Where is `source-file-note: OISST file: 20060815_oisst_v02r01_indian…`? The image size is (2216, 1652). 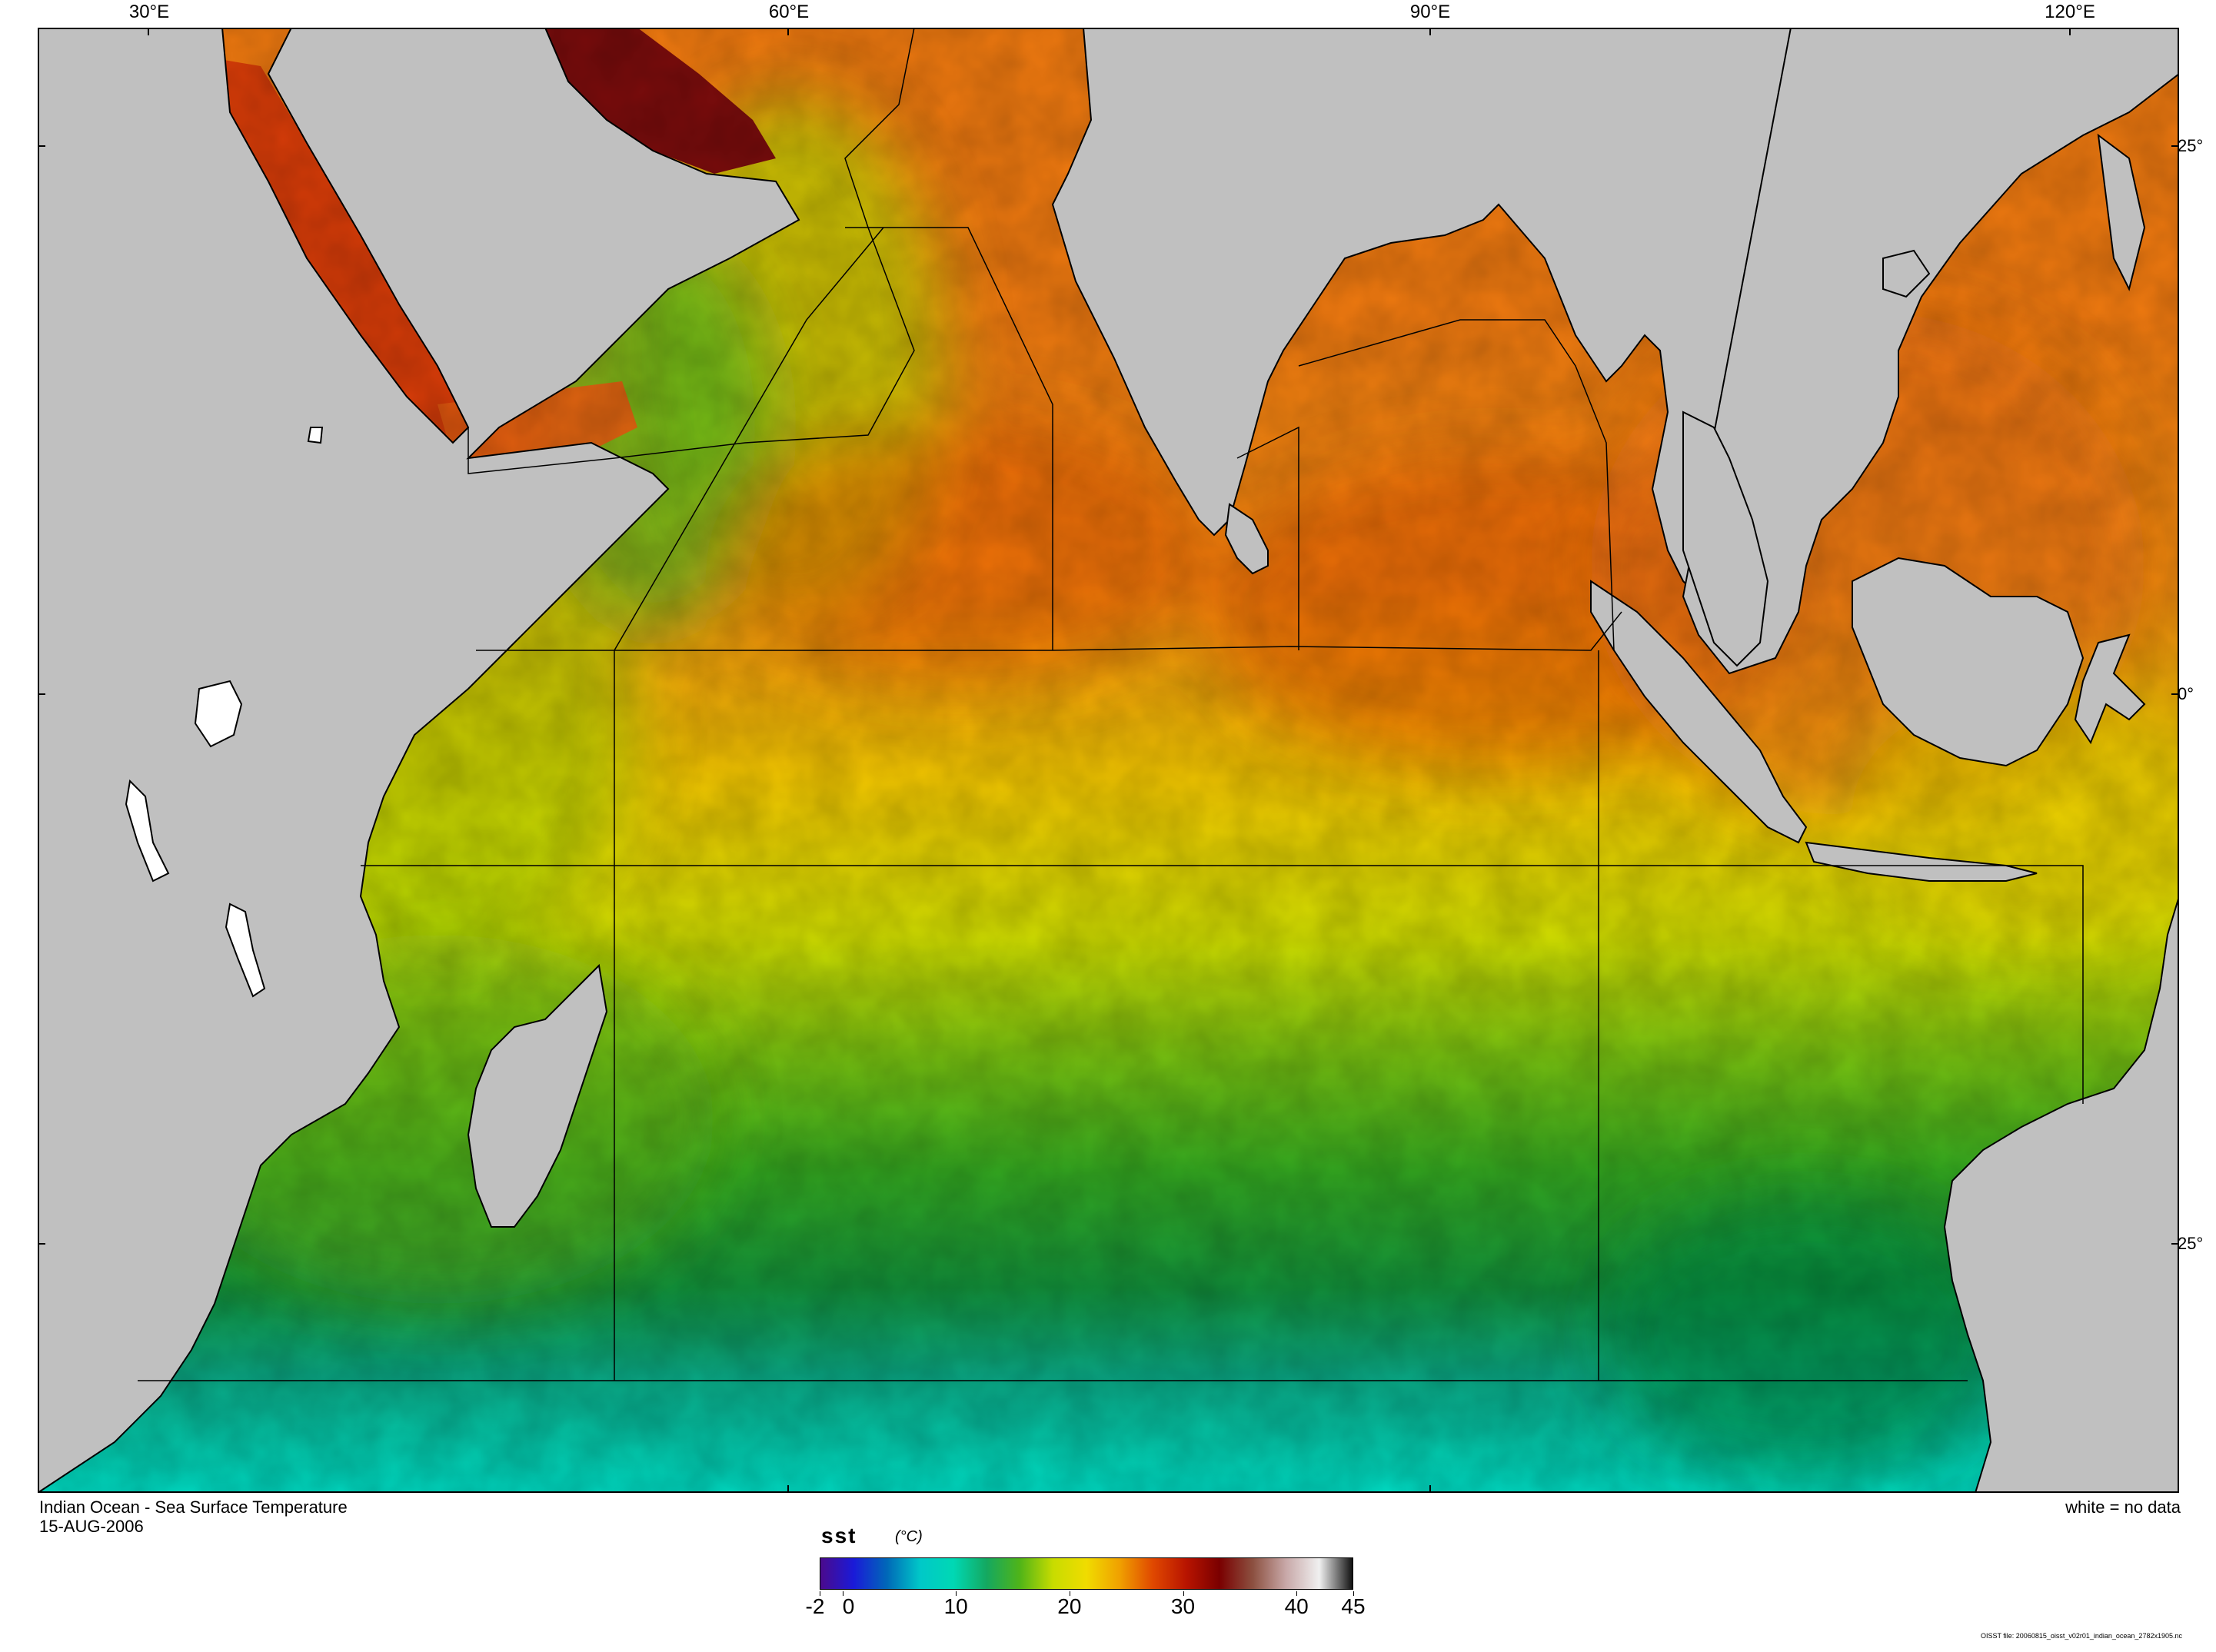 source-file-note: OISST file: 20060815_oisst_v02r01_indian… is located at coordinates (2081, 1636).